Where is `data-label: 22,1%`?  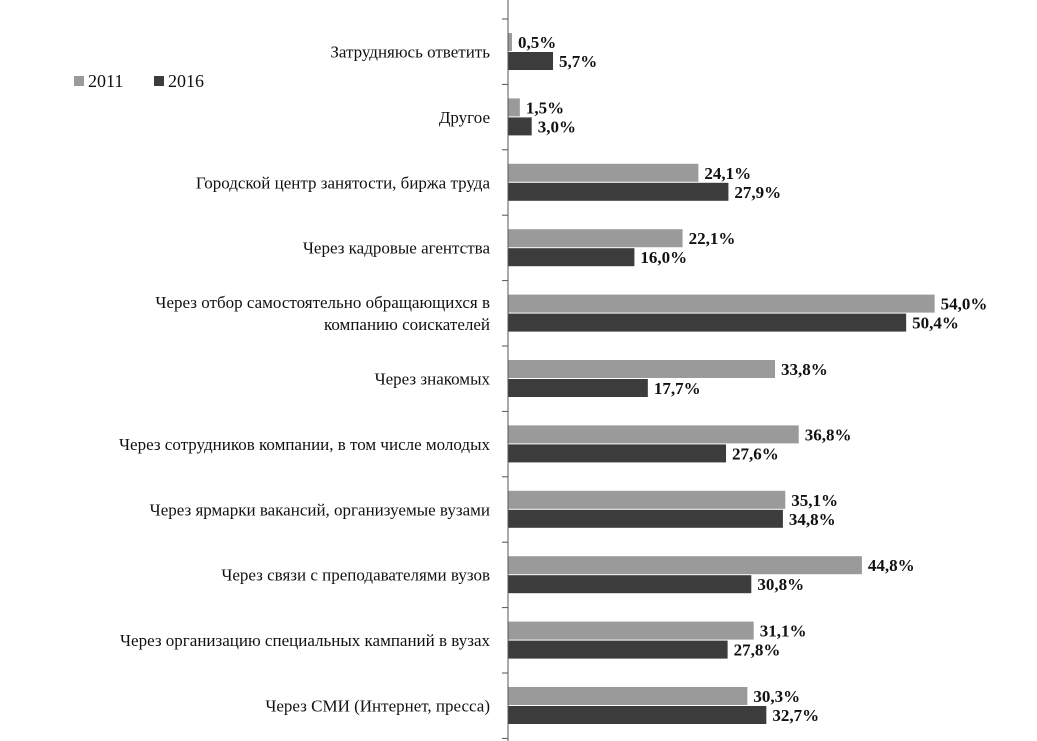
data-label: 22,1% is located at coordinates (712, 238).